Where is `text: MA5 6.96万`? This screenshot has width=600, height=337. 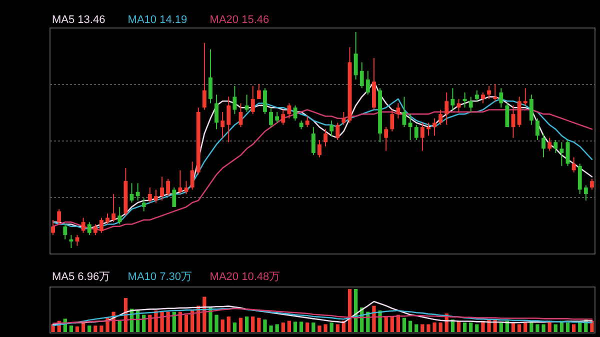 text: MA5 6.96万 is located at coordinates (81, 277).